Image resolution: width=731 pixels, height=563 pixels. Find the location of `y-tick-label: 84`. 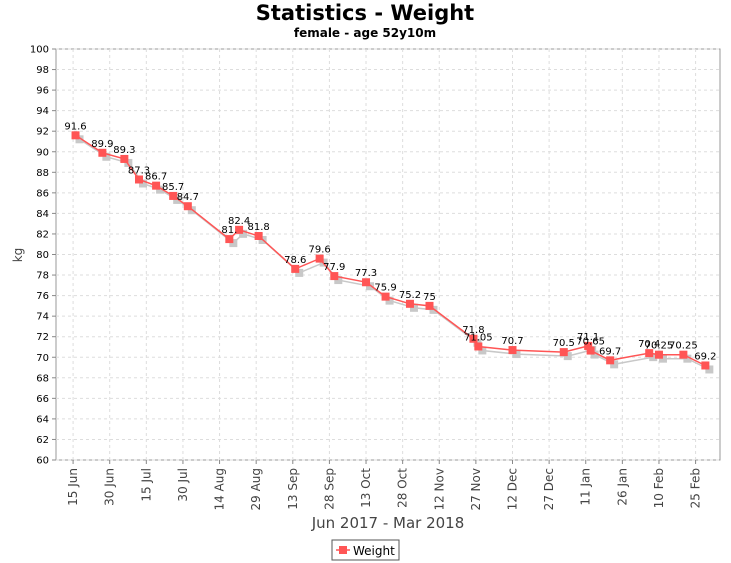

y-tick-label: 84 is located at coordinates (42, 214).